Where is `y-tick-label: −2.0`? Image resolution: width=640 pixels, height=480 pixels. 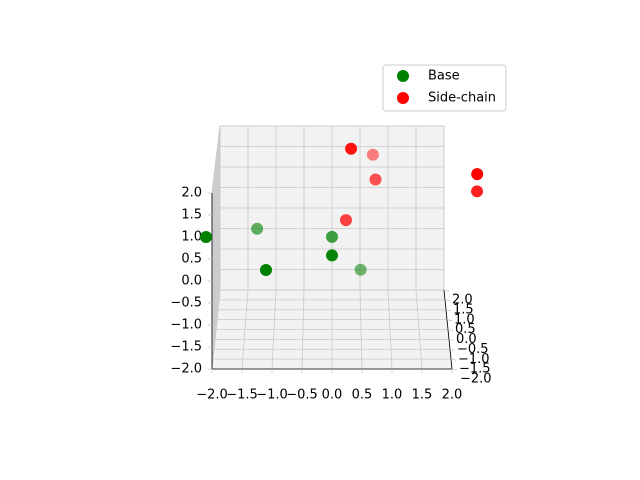
y-tick-label: −2.0 is located at coordinates (476, 379).